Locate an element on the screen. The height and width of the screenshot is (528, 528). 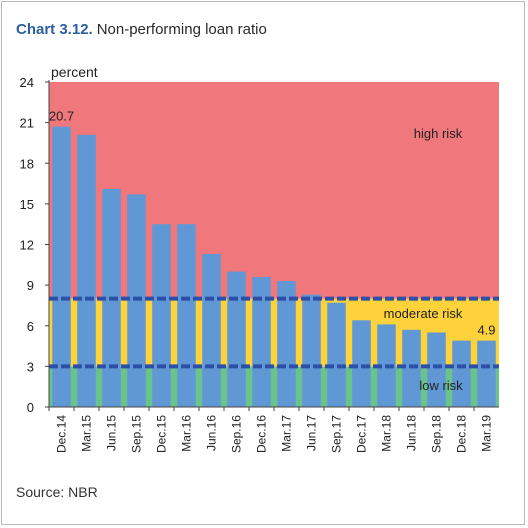
source-note: Source: NBR is located at coordinates (57, 492).